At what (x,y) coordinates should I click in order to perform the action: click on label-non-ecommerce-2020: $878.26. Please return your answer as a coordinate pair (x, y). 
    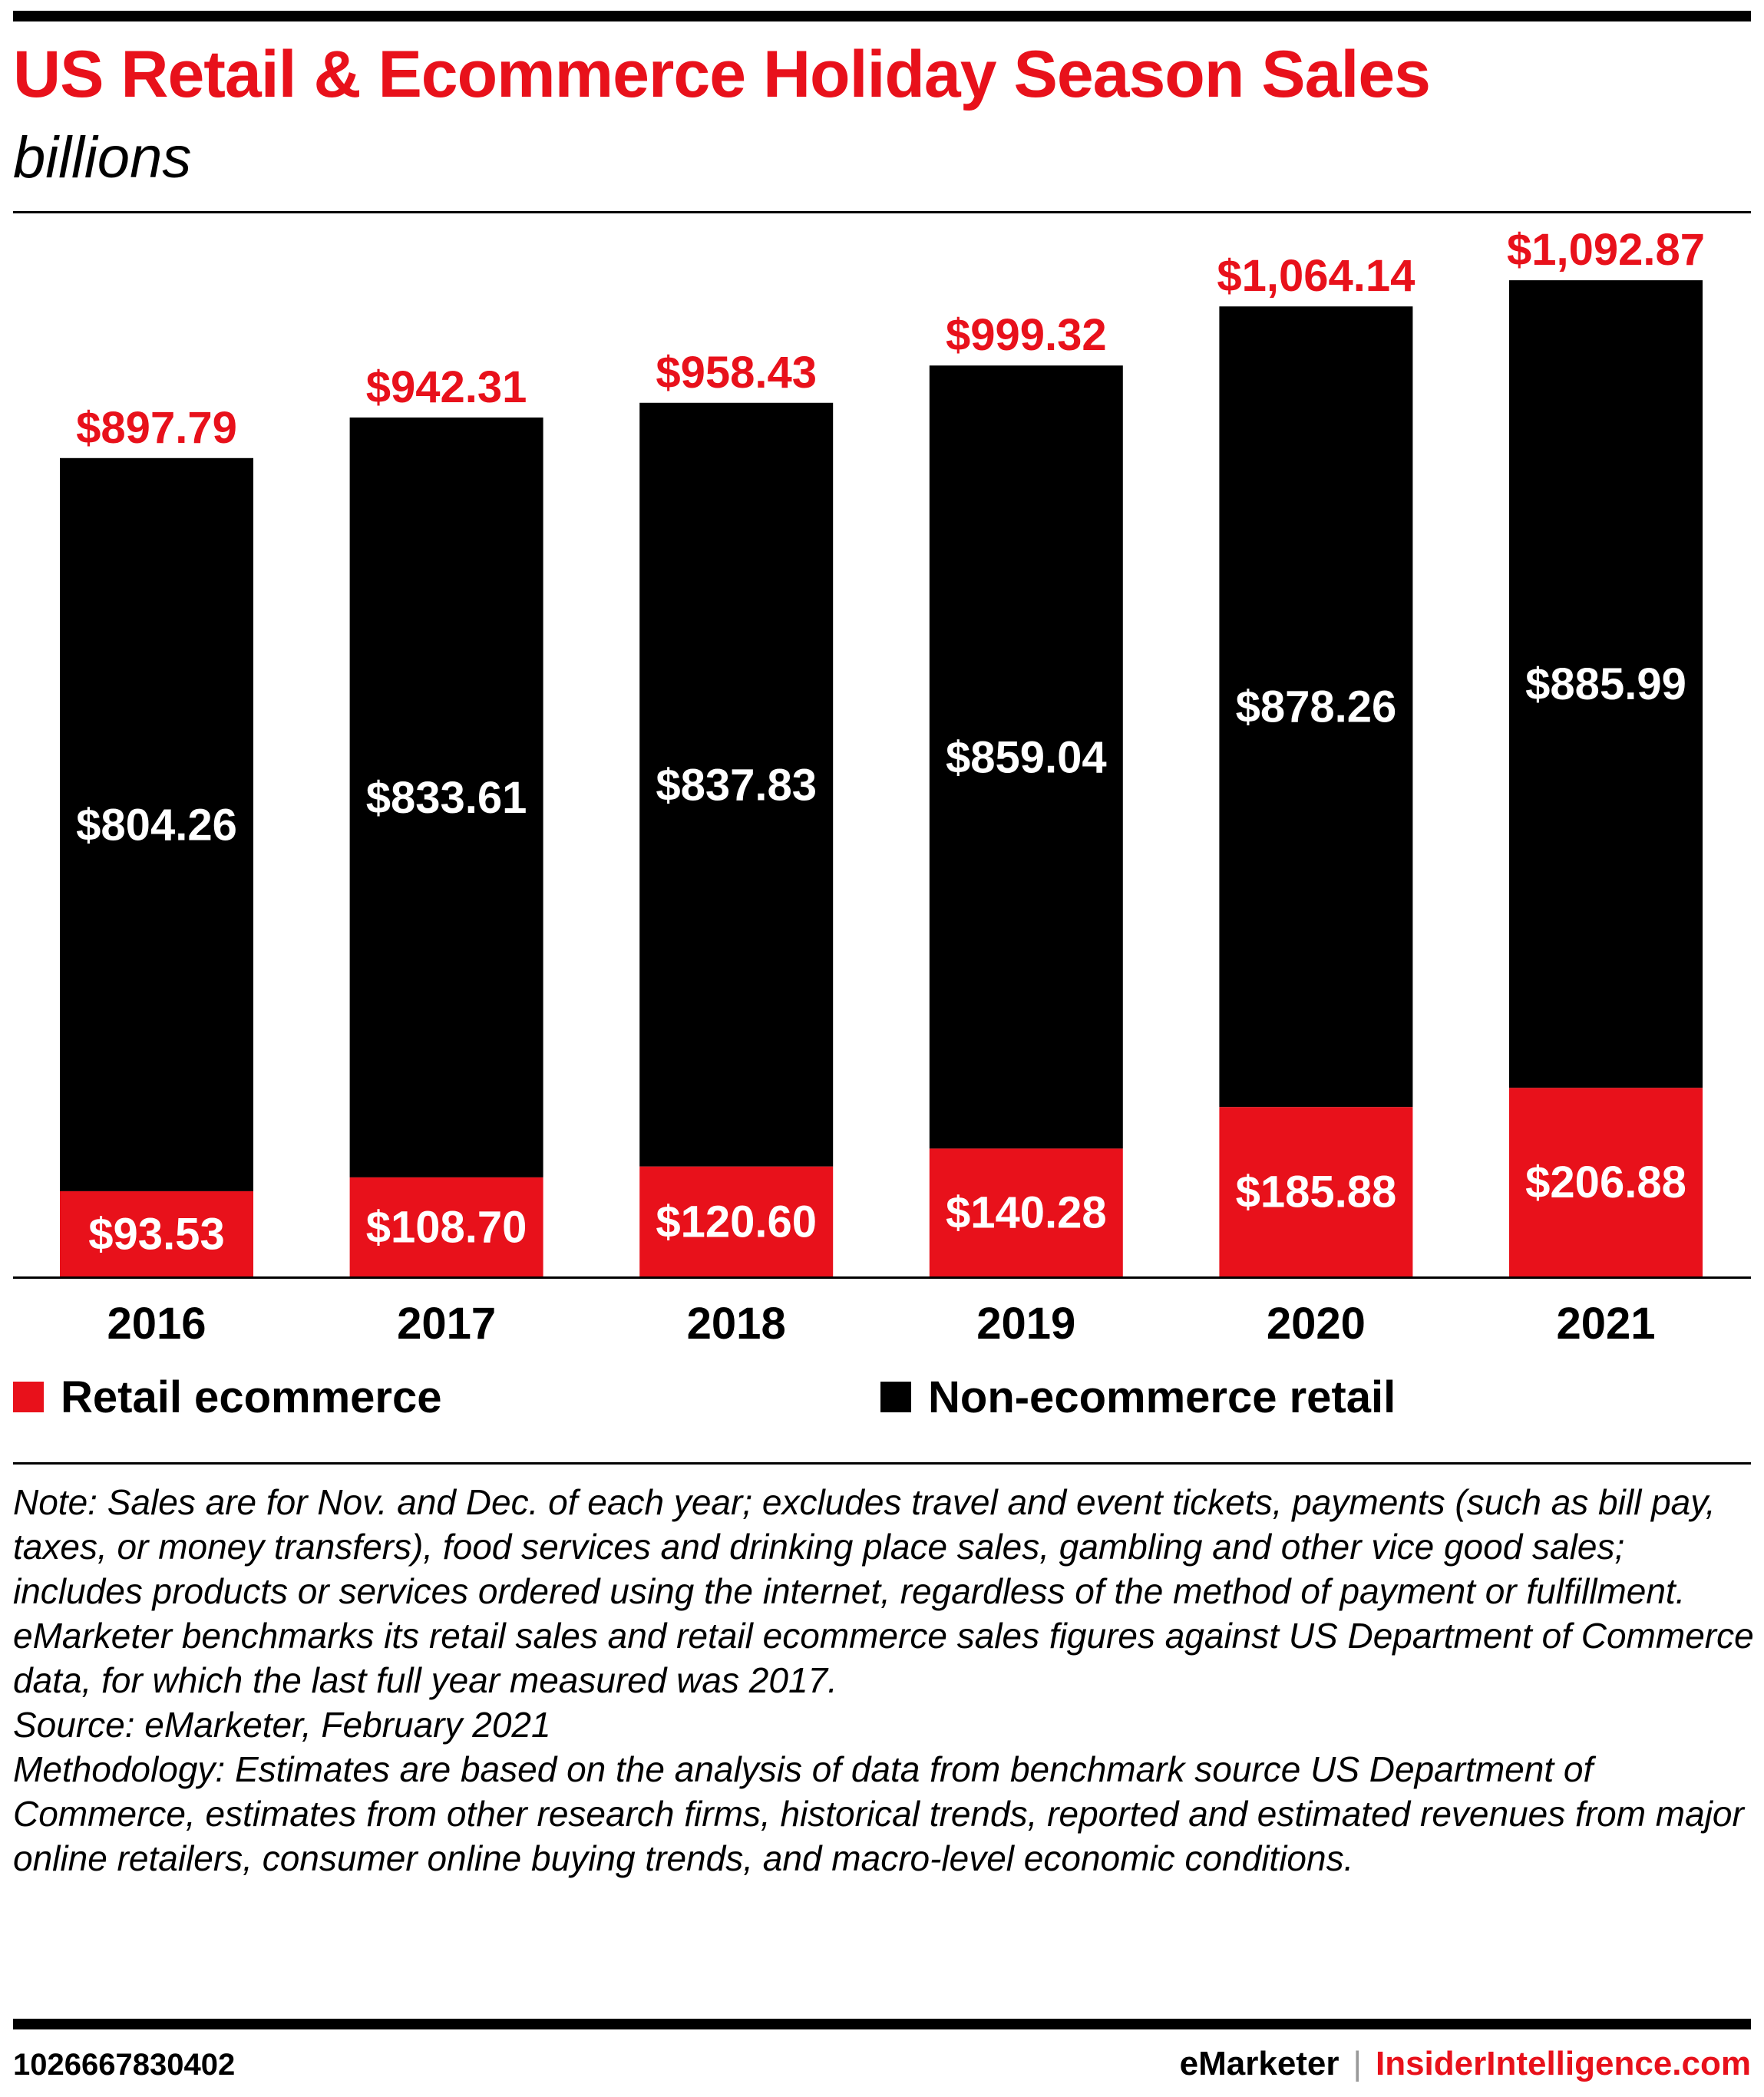
    Looking at the image, I should click on (1316, 707).